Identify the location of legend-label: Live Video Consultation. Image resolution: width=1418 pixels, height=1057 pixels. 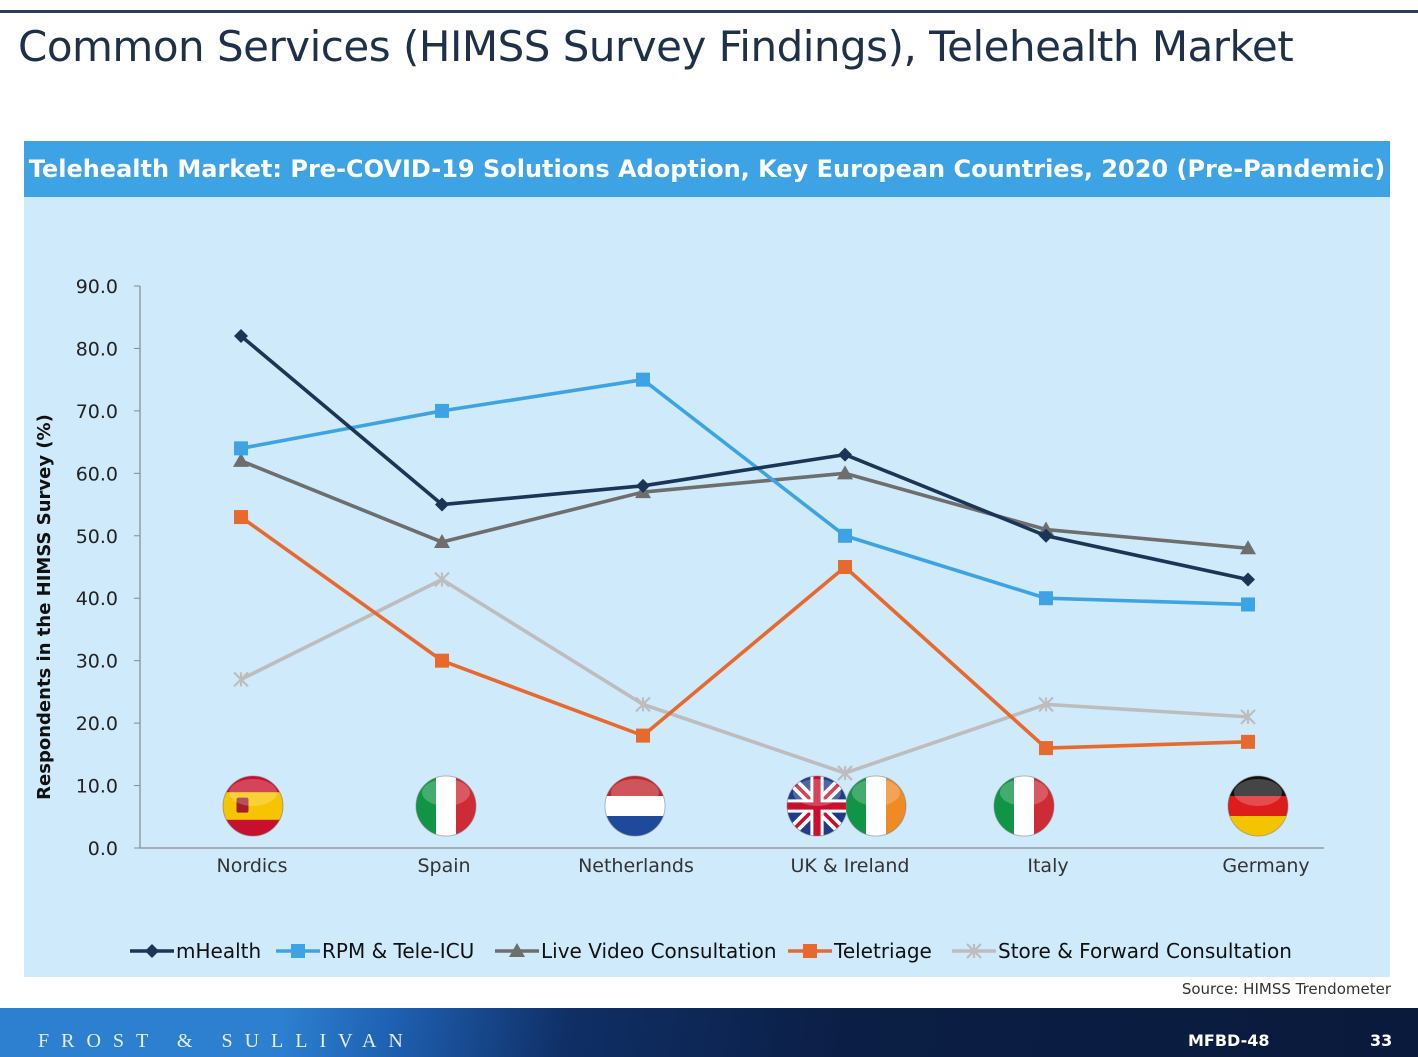
(659, 951).